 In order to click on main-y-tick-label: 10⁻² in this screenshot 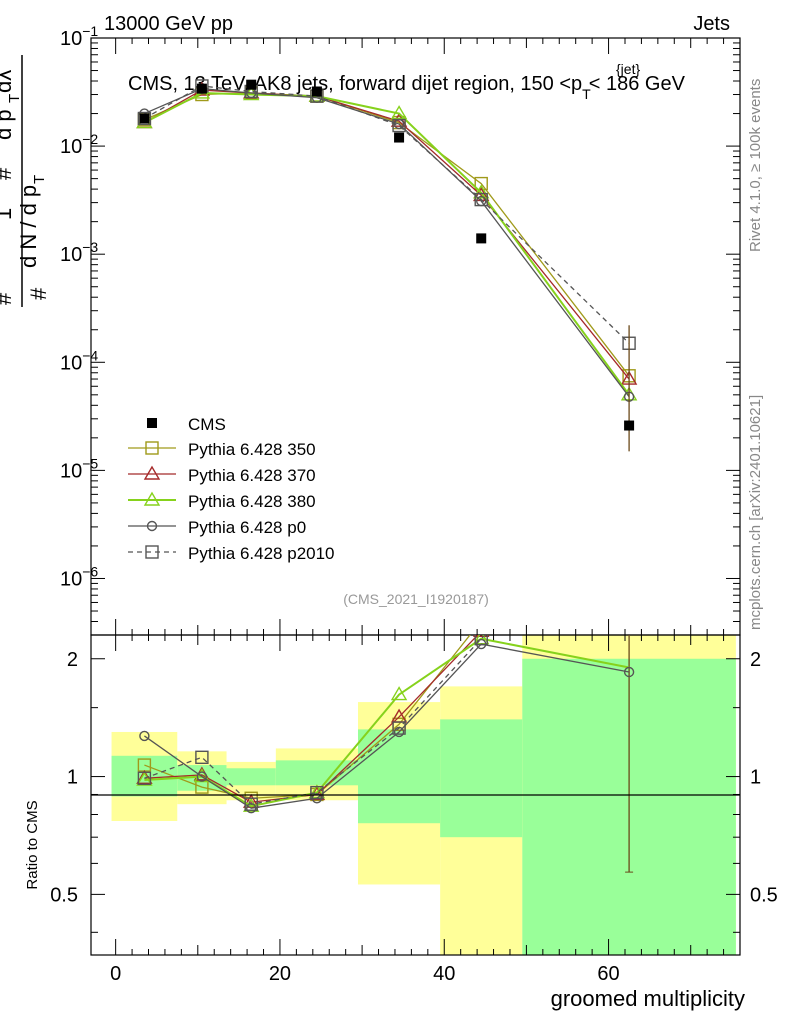, I will do `click(79, 144)`.